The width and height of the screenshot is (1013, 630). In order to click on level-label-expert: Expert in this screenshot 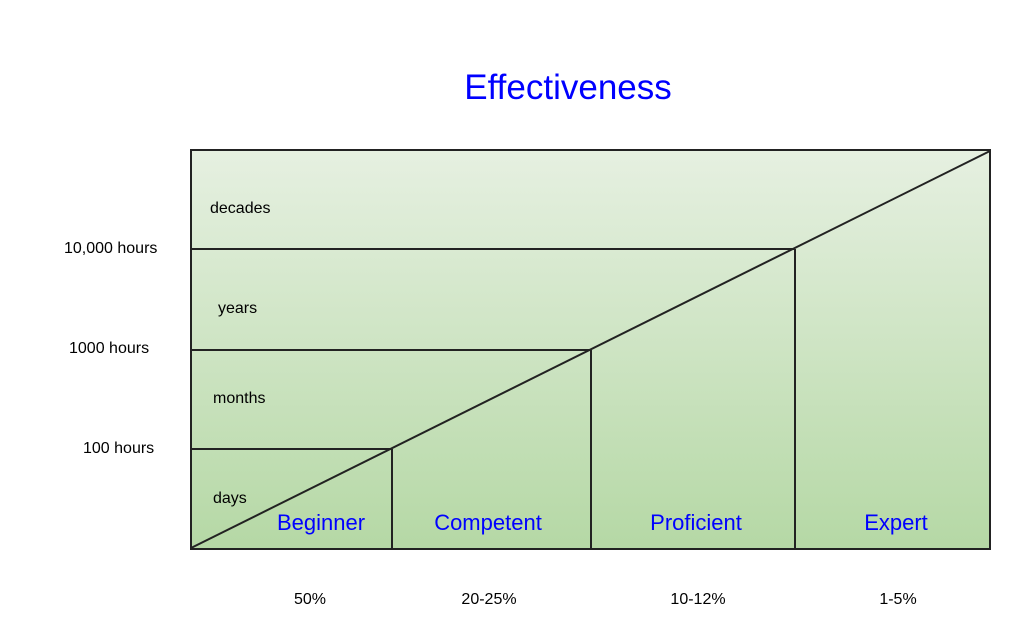, I will do `click(896, 522)`.